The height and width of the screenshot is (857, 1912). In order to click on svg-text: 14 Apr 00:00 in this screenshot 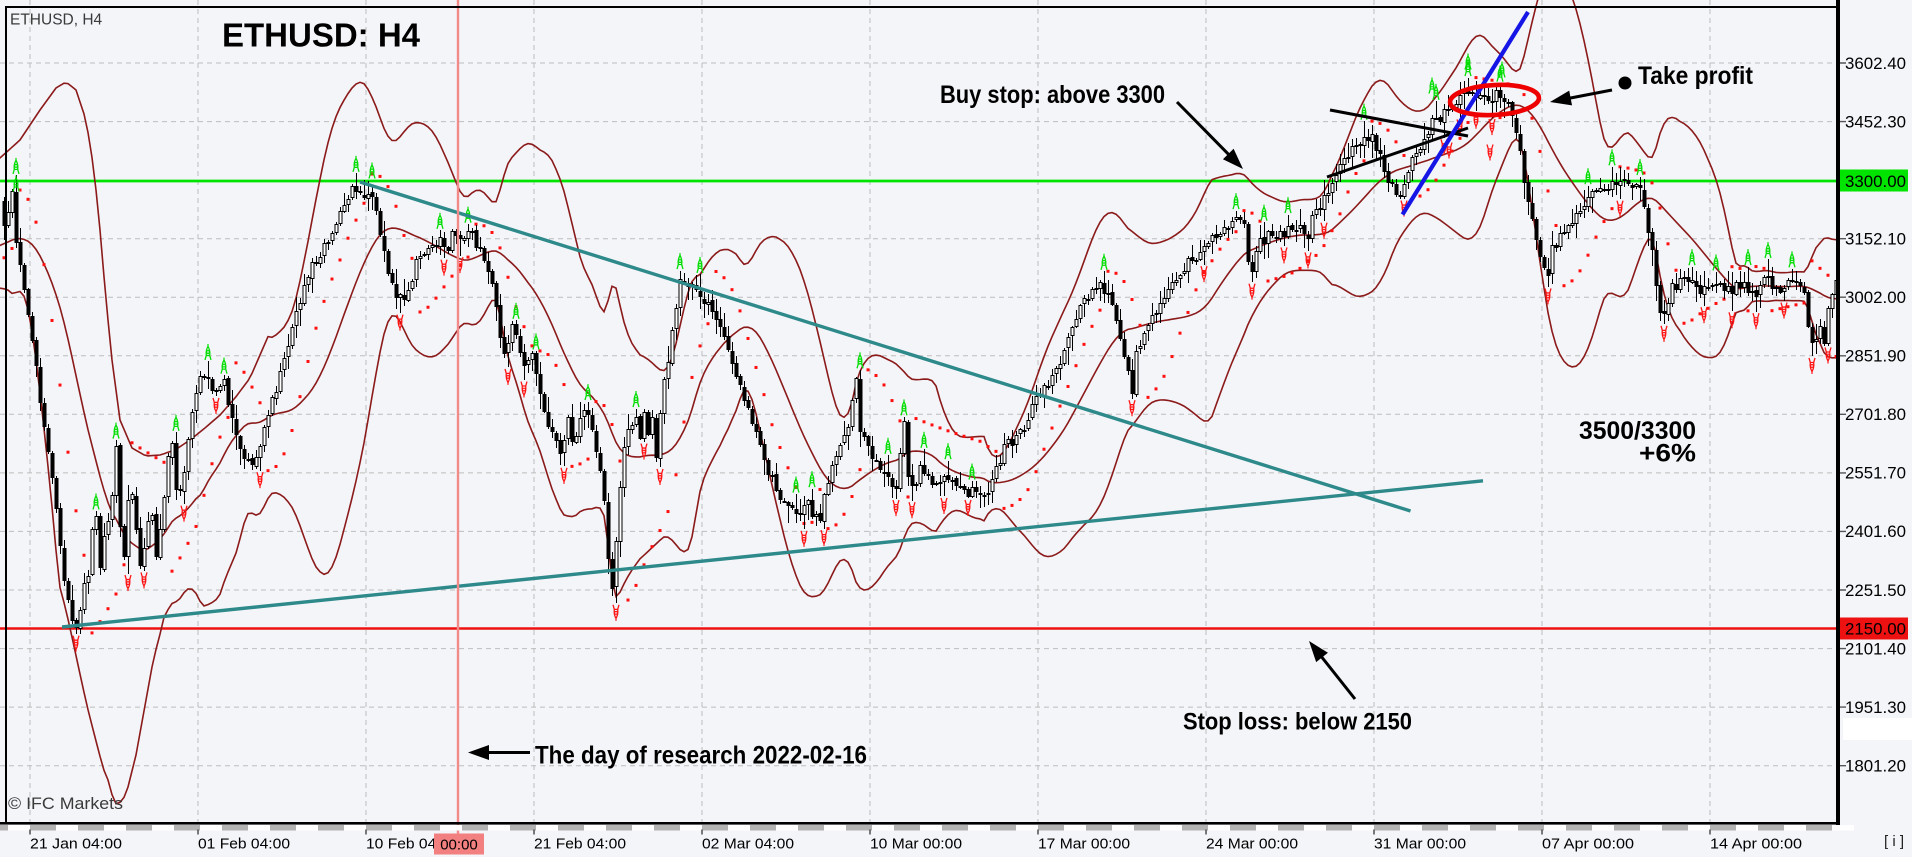, I will do `click(1756, 844)`.